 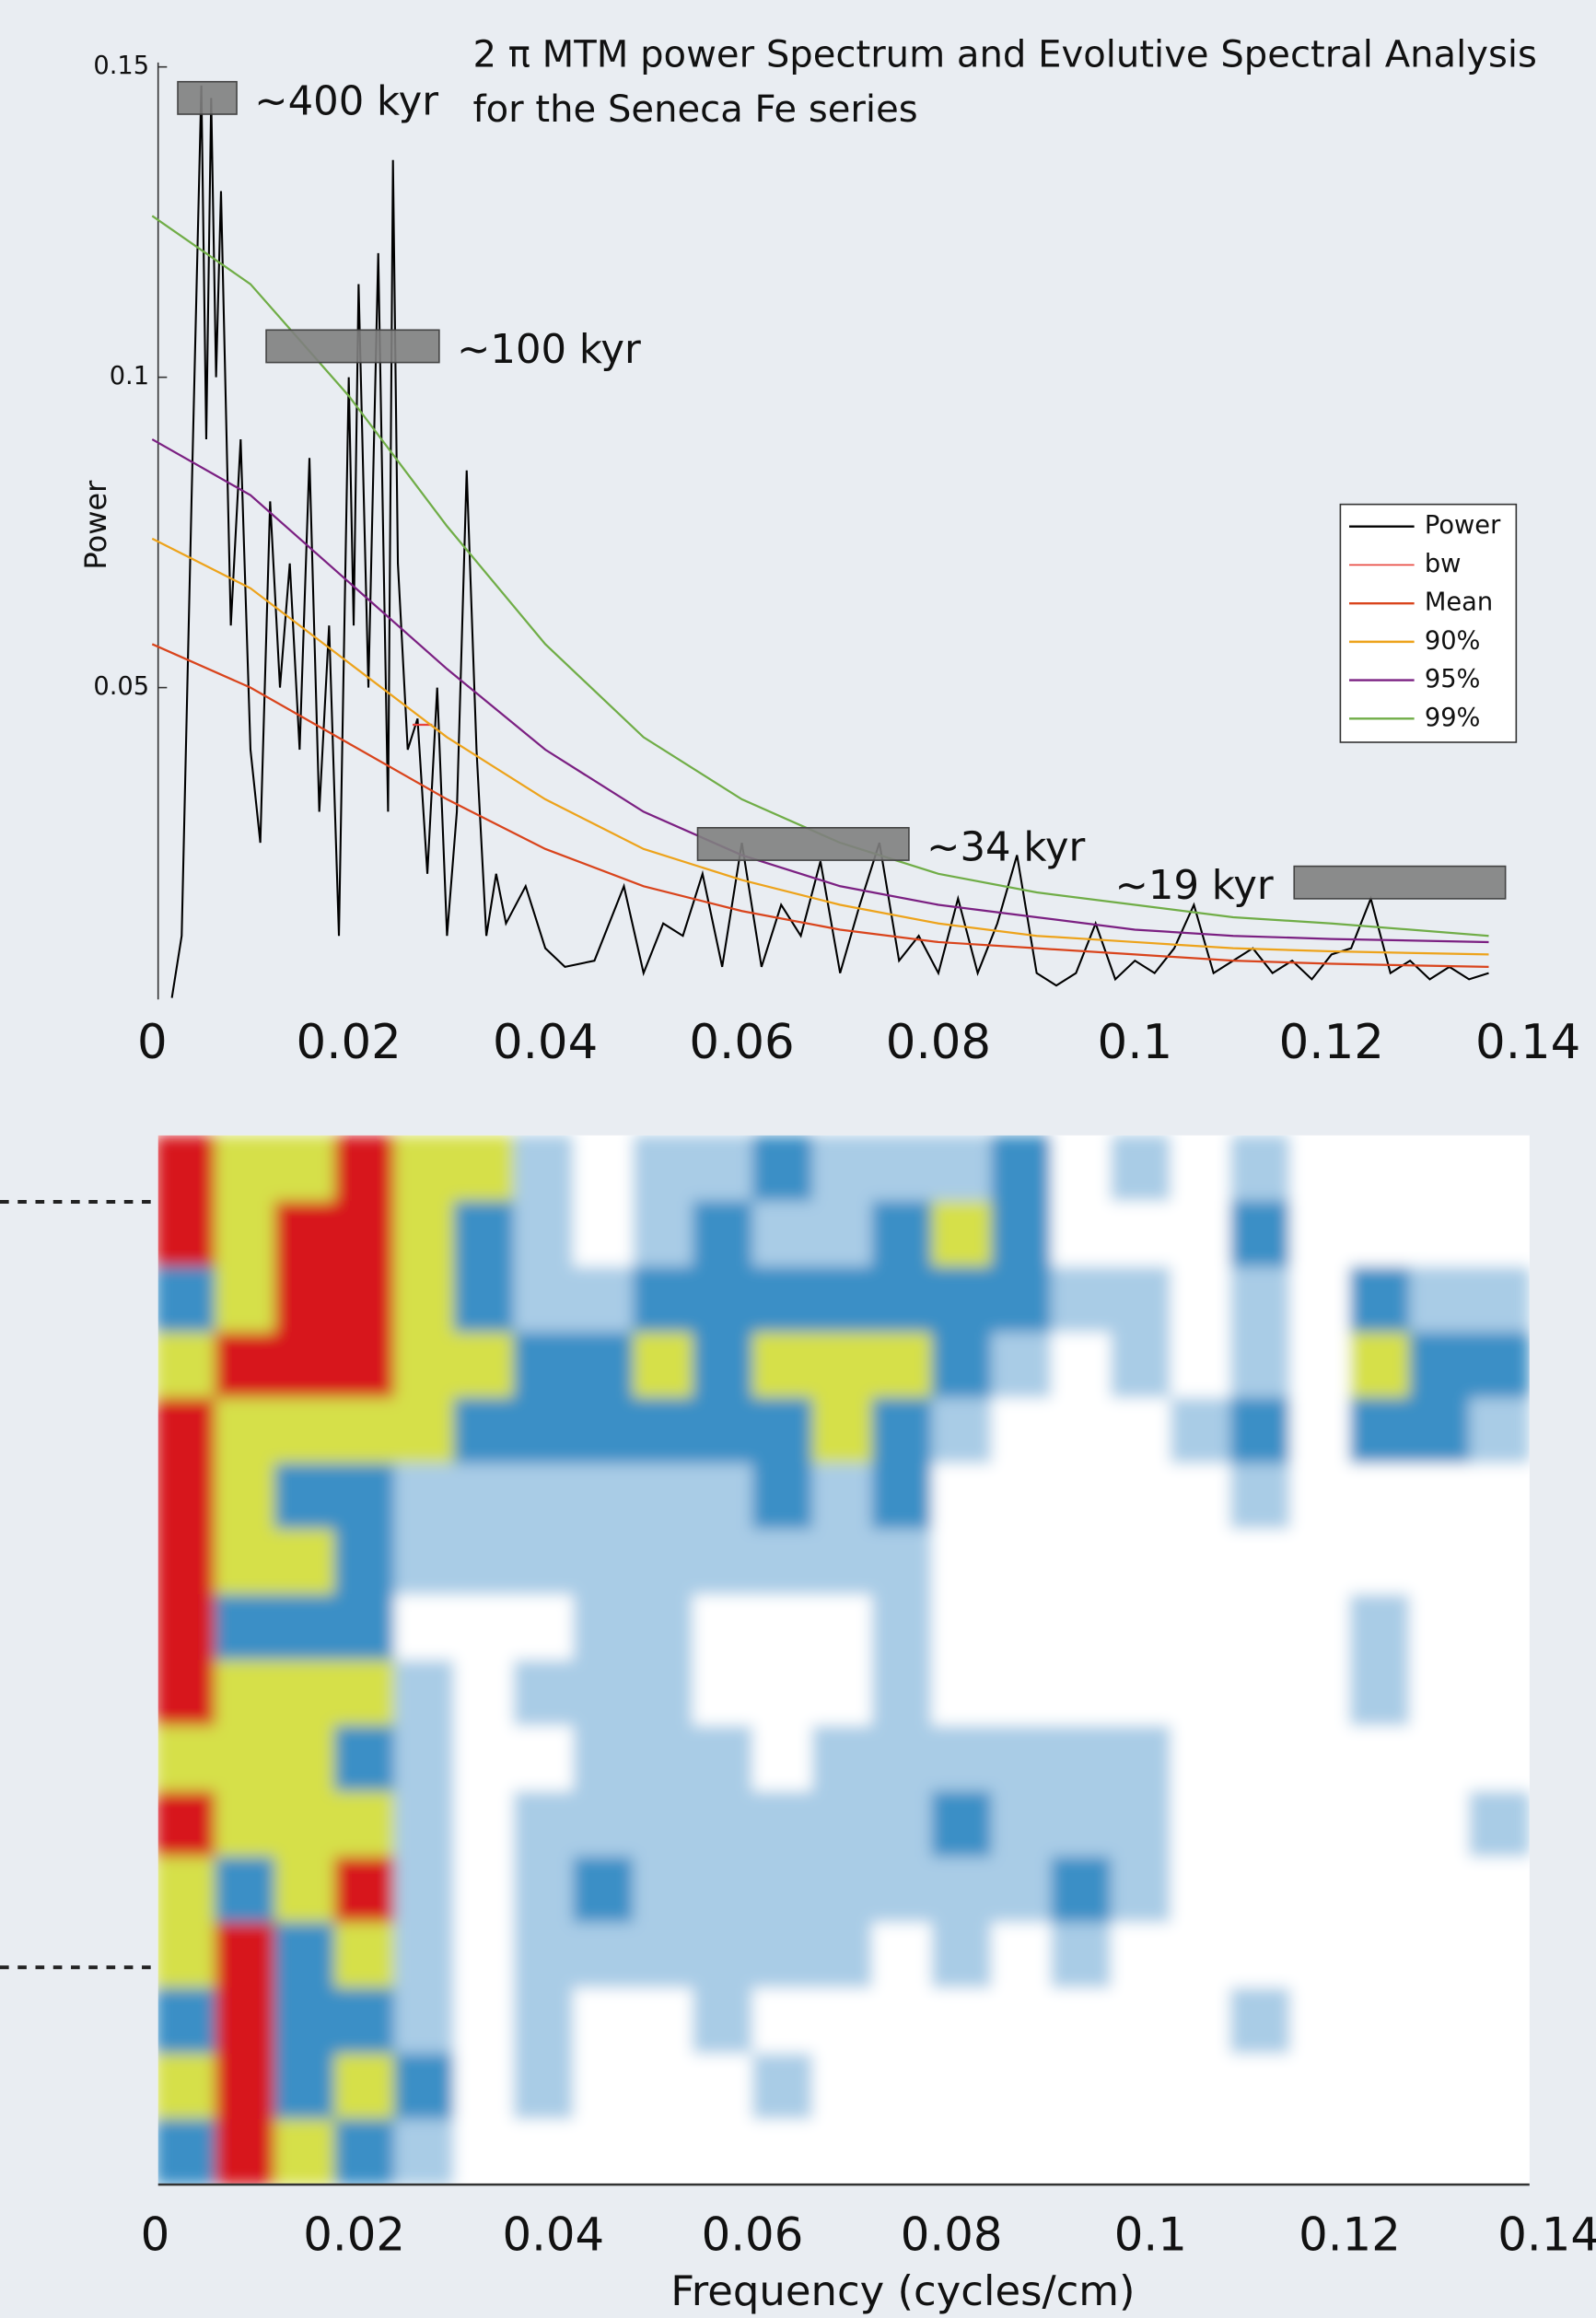 What do you see at coordinates (153, 1042) in the screenshot?
I see `x-tick-label: 0` at bounding box center [153, 1042].